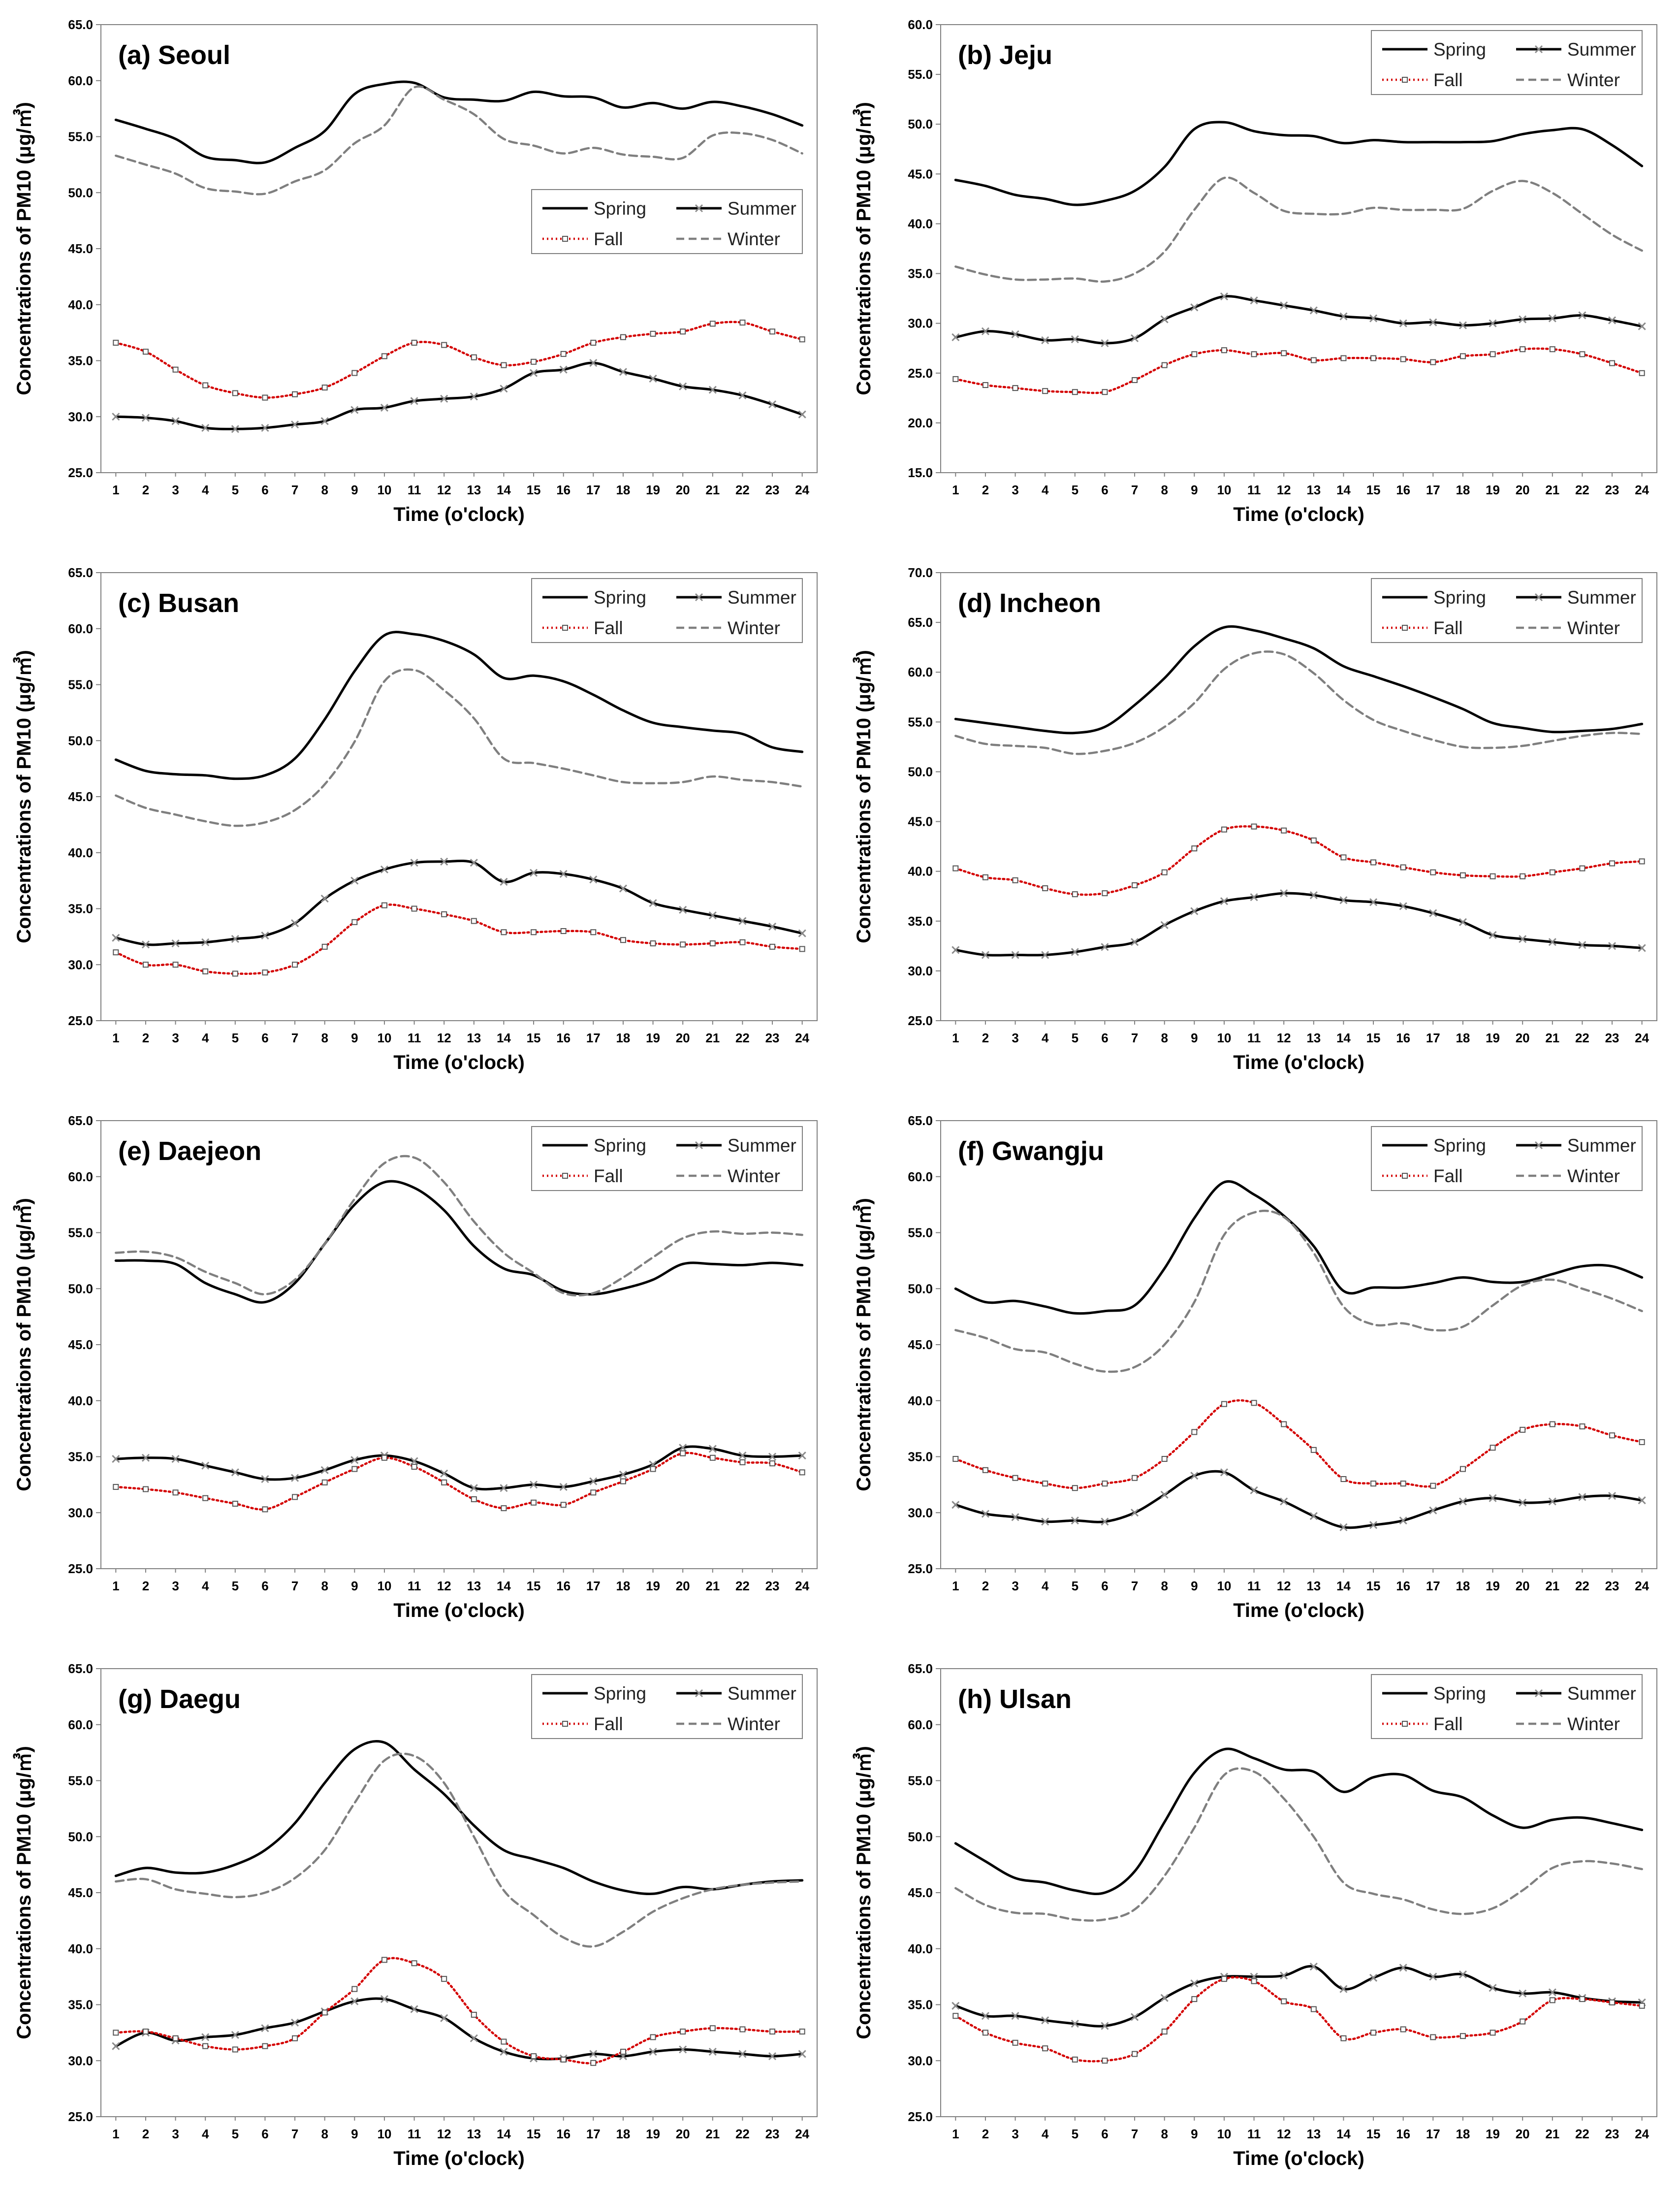  I want to click on y-tick-label: 65.0, so click(81, 24).